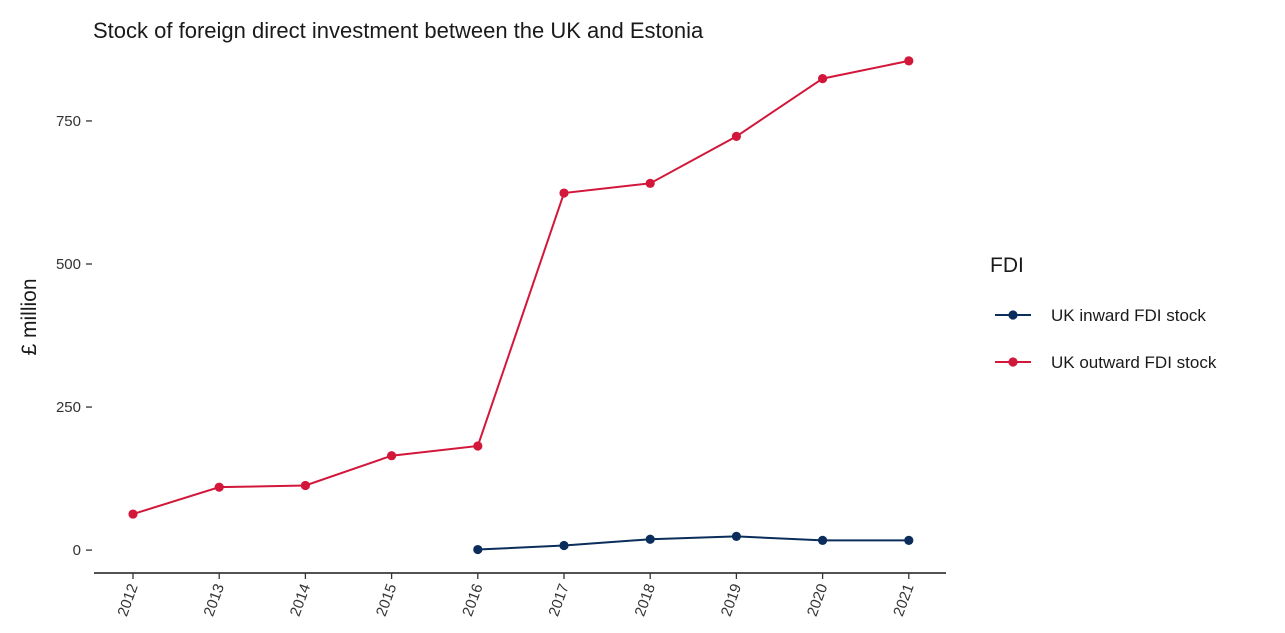 The image size is (1285, 633). Describe the element at coordinates (127, 600) in the screenshot. I see `x-tick-label: 2012` at that location.